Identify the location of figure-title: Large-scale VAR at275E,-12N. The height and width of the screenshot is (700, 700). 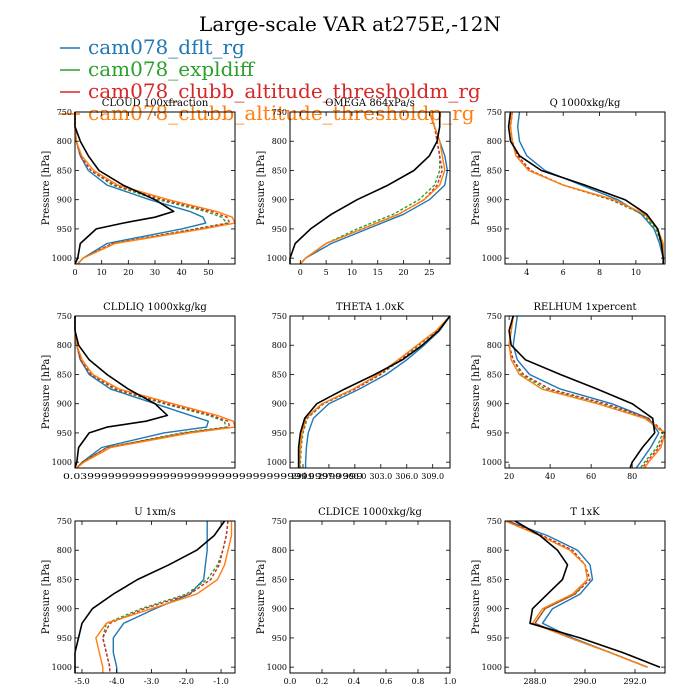
(350, 24).